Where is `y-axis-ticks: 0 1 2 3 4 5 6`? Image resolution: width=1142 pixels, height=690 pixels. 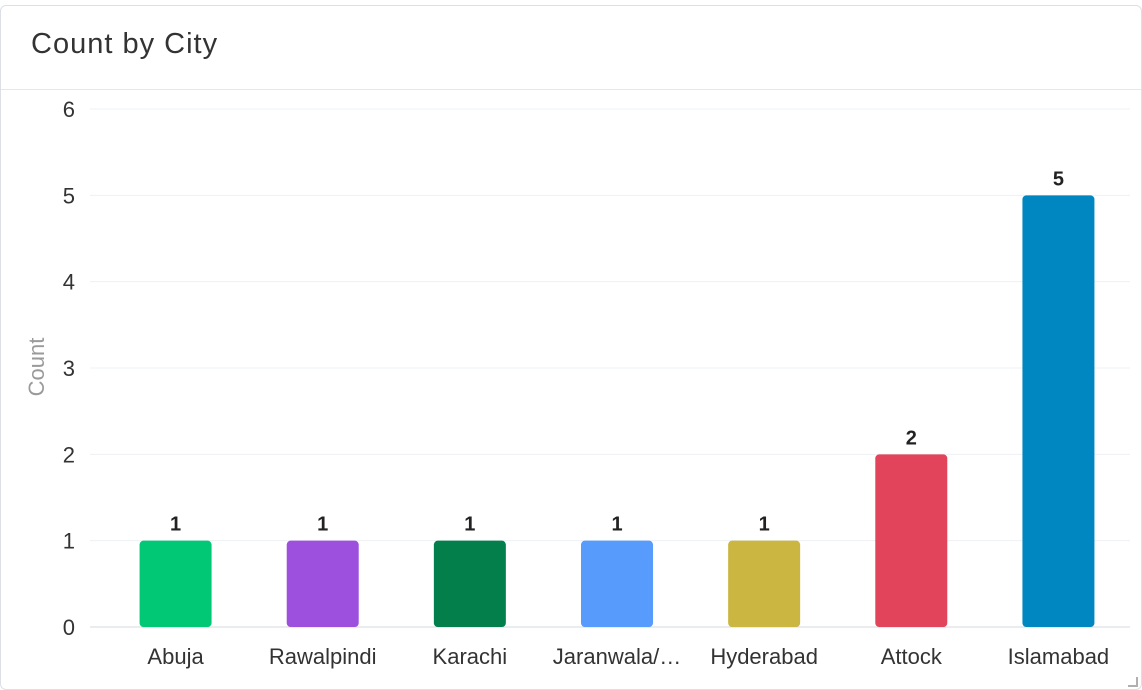 y-axis-ticks: 0 1 2 3 4 5 6 is located at coordinates (69, 368).